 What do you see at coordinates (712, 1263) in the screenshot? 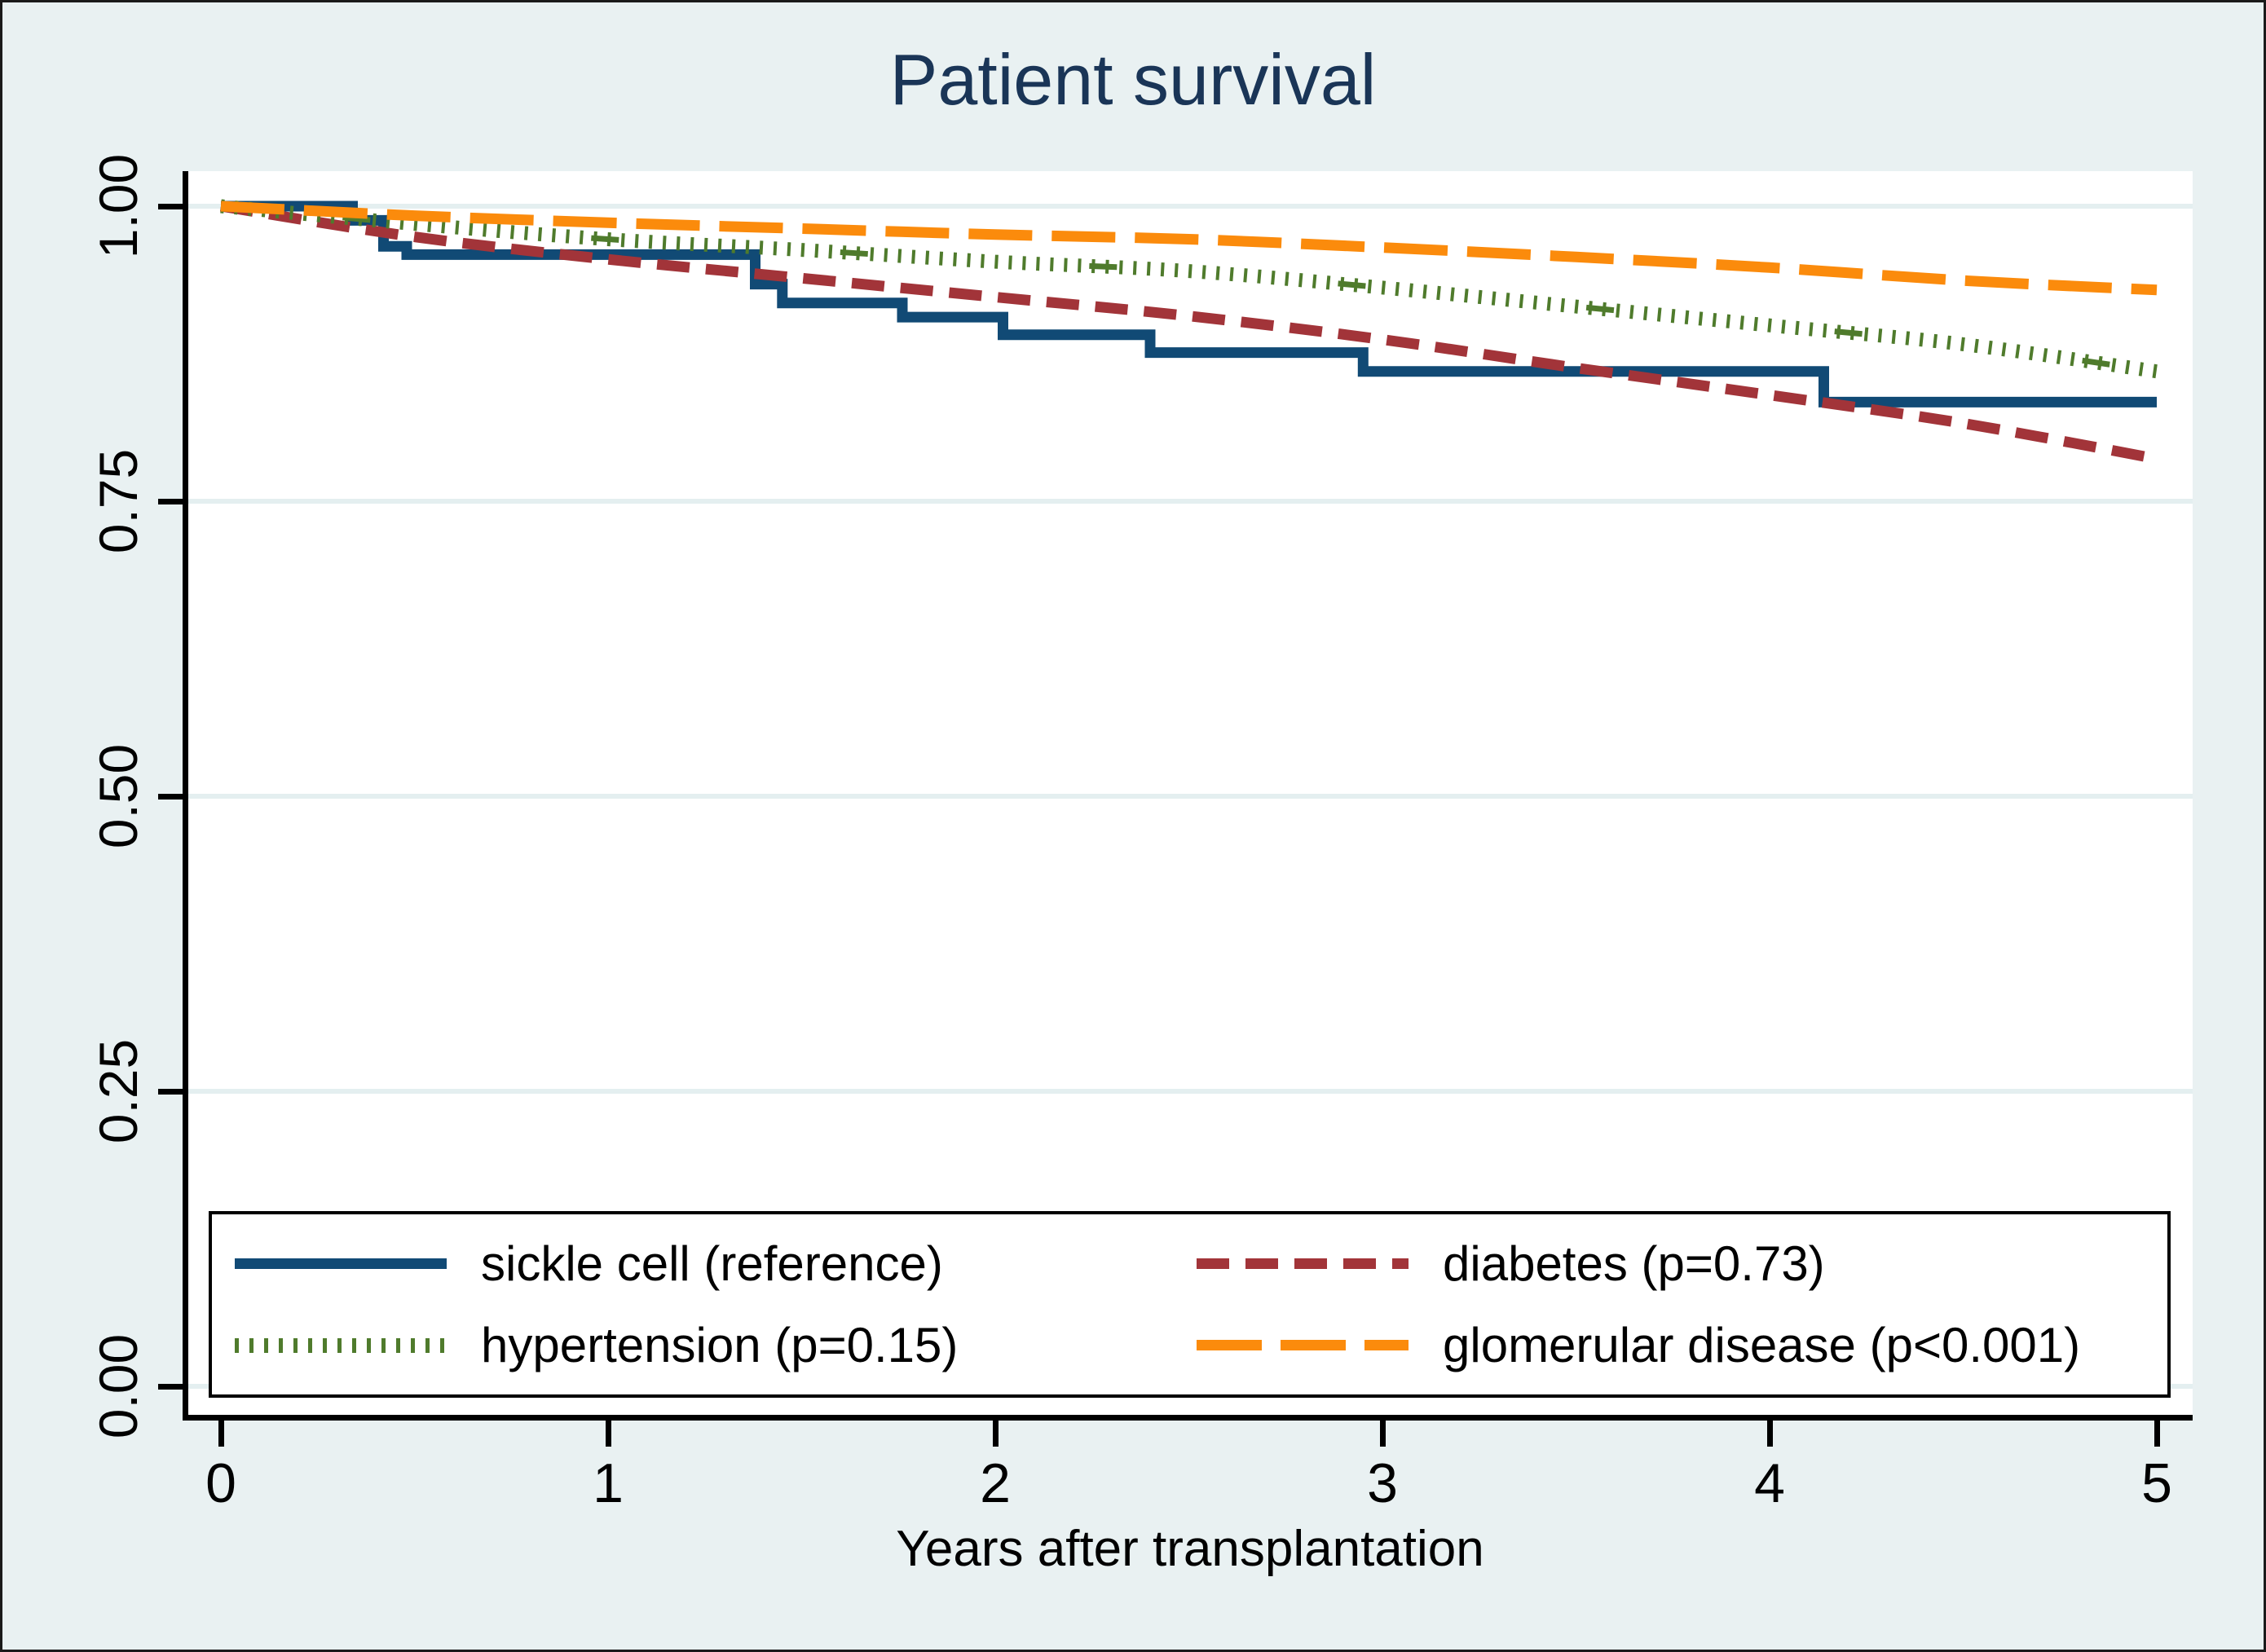
I see `legend-label-sickle-cell: sickle cell (reference)` at bounding box center [712, 1263].